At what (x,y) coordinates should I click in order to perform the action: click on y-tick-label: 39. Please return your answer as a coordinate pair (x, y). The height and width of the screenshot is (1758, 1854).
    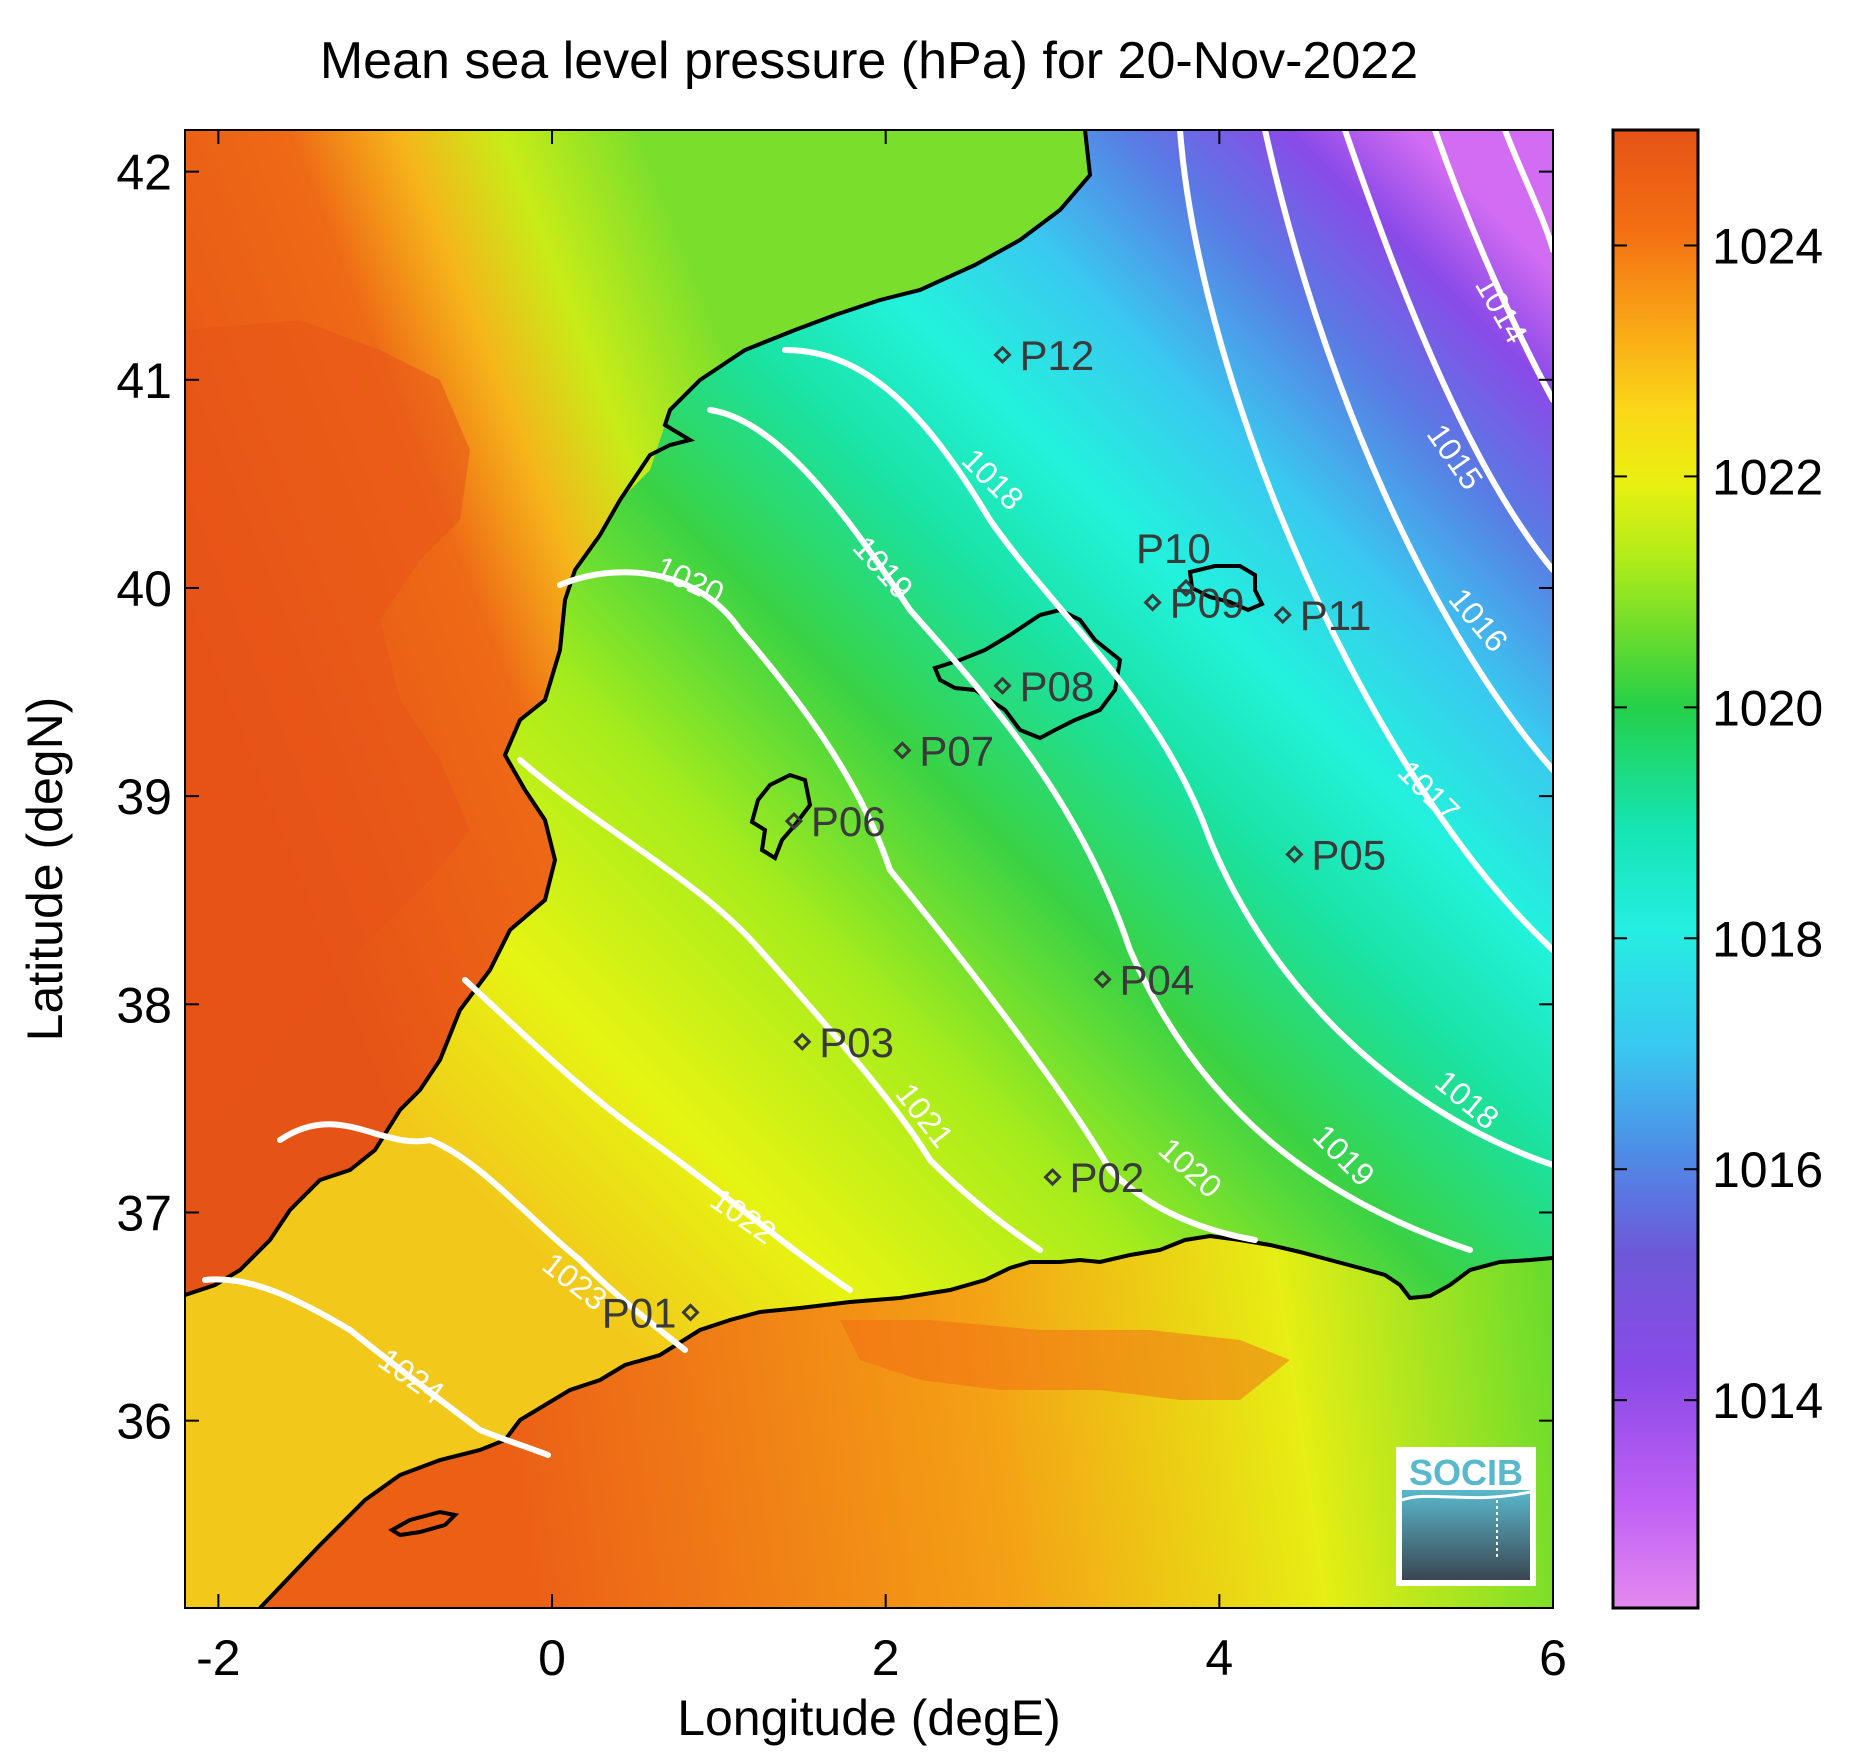
    Looking at the image, I should click on (144, 797).